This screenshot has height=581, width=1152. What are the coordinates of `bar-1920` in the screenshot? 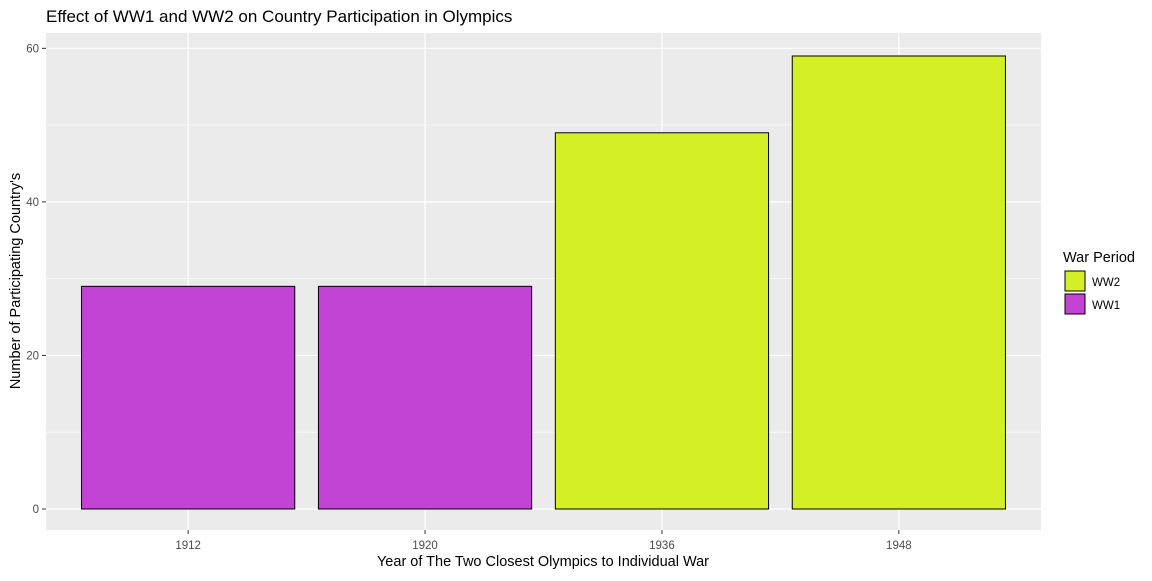 It's located at (425, 397).